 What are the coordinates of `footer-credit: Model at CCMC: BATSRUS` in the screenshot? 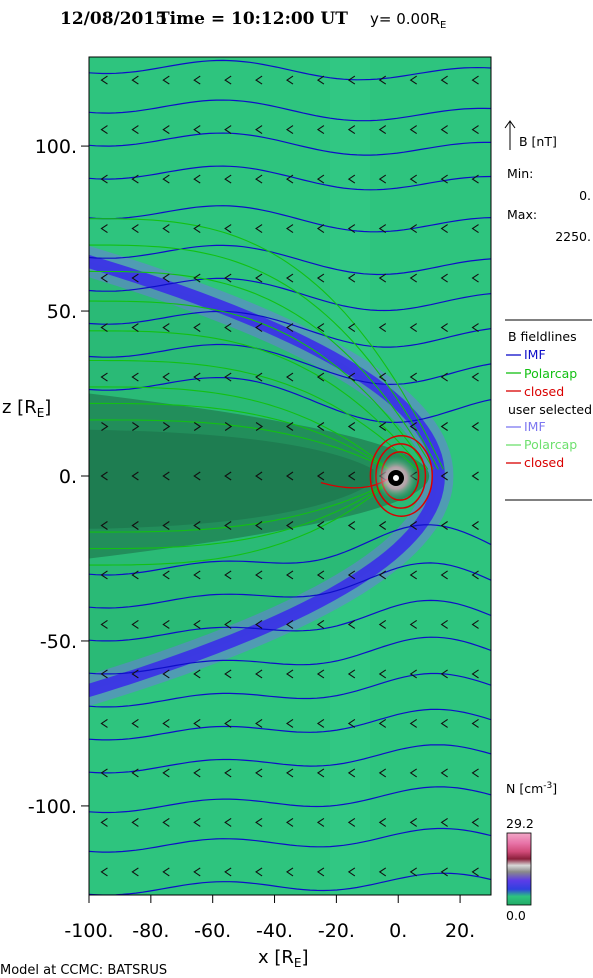 It's located at (83, 970).